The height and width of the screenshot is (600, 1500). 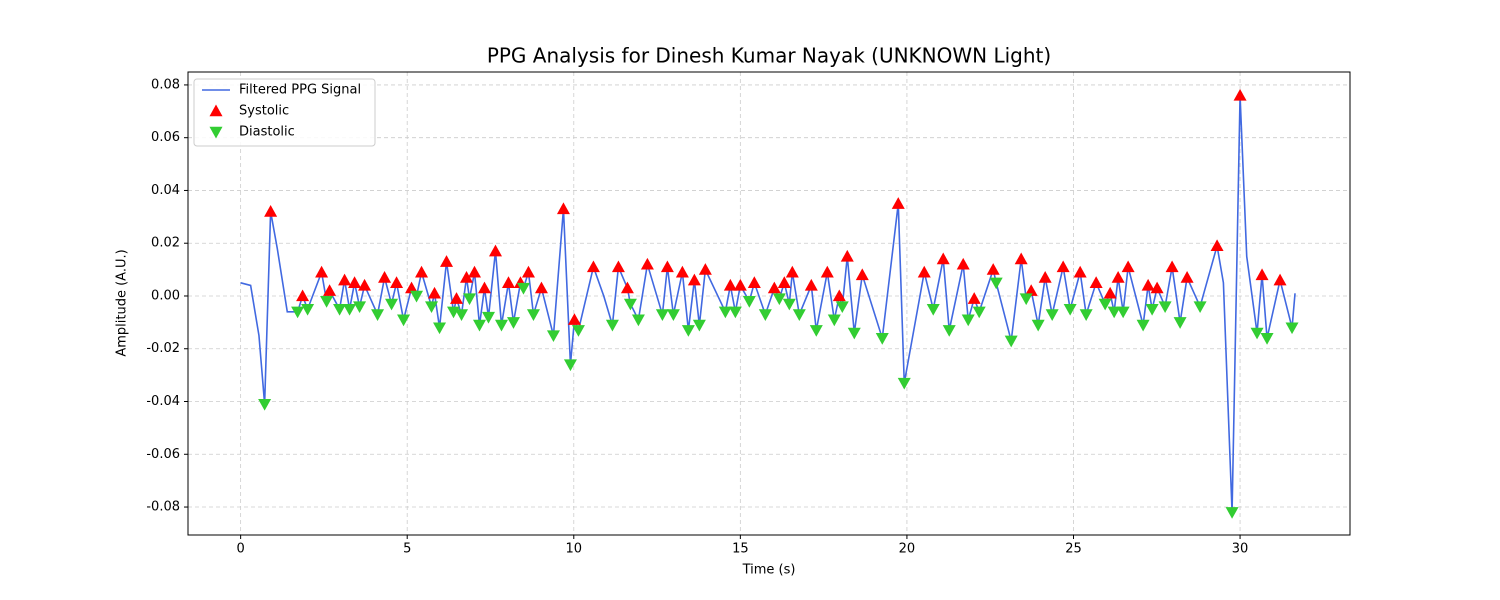 What do you see at coordinates (163, 401) in the screenshot?
I see `y-tick-label: -0.04` at bounding box center [163, 401].